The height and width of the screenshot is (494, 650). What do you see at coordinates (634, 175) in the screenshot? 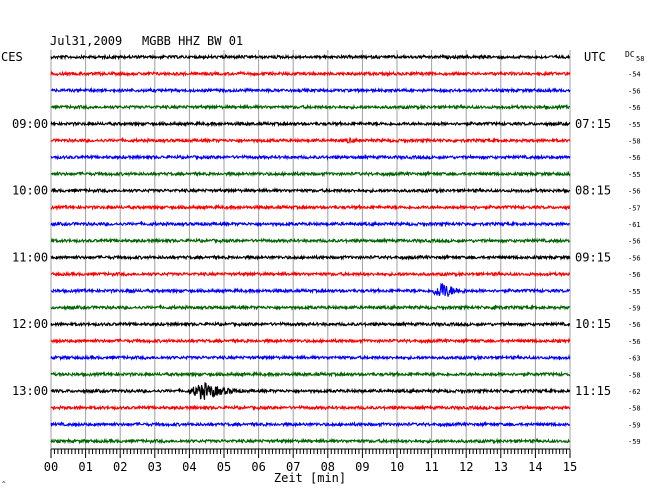
I see `dc-offset-6: -55` at bounding box center [634, 175].